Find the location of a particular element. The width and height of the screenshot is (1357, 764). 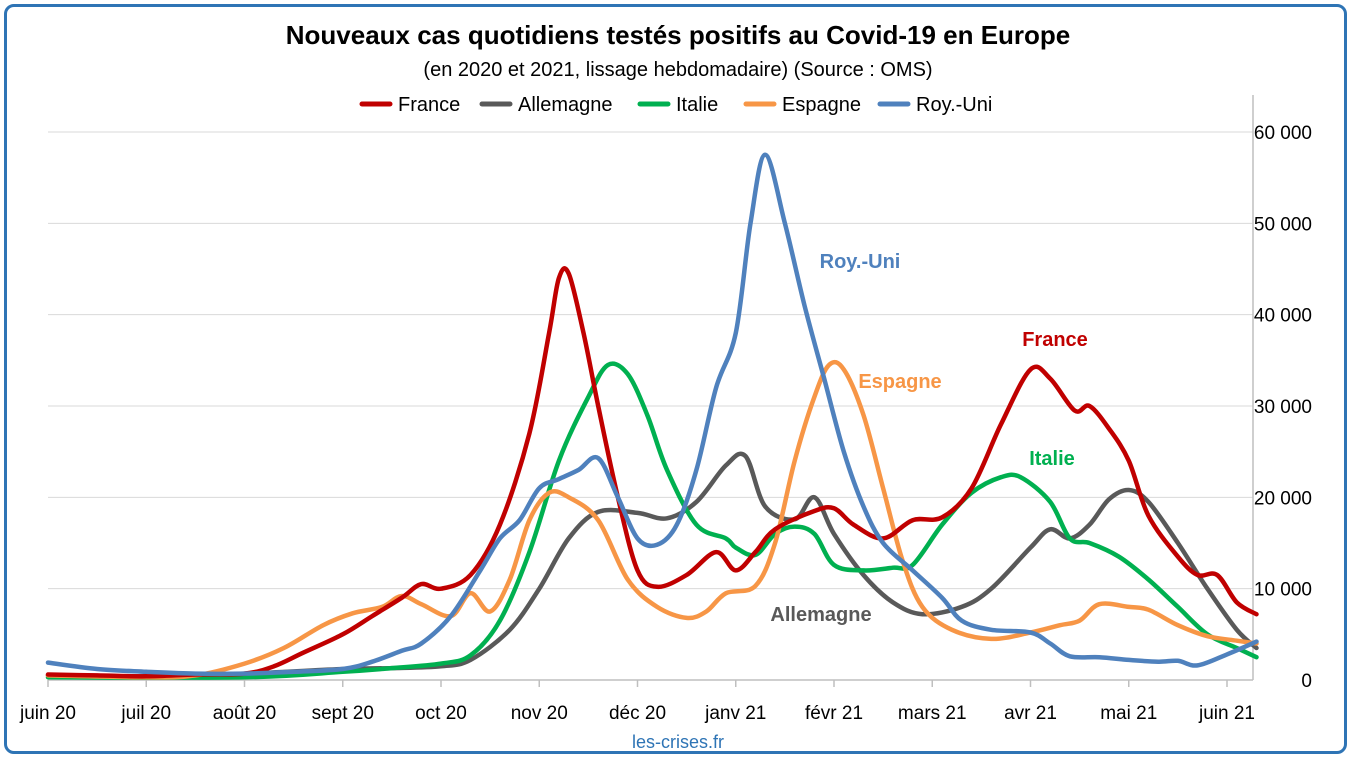

source-label: les-crises.fr is located at coordinates (678, 742).